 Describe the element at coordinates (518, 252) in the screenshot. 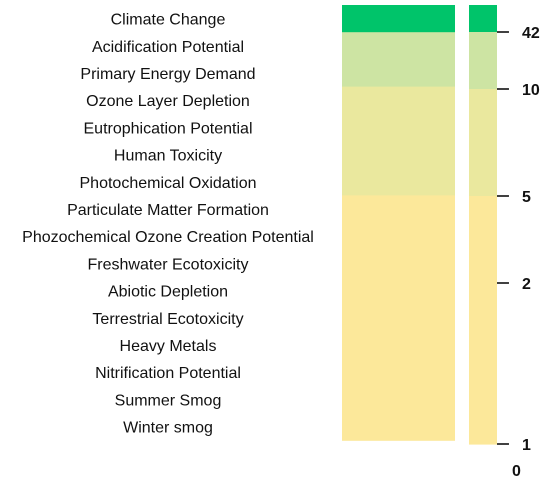

I see `colorbar-ticks: 42 10 5 2 10` at that location.